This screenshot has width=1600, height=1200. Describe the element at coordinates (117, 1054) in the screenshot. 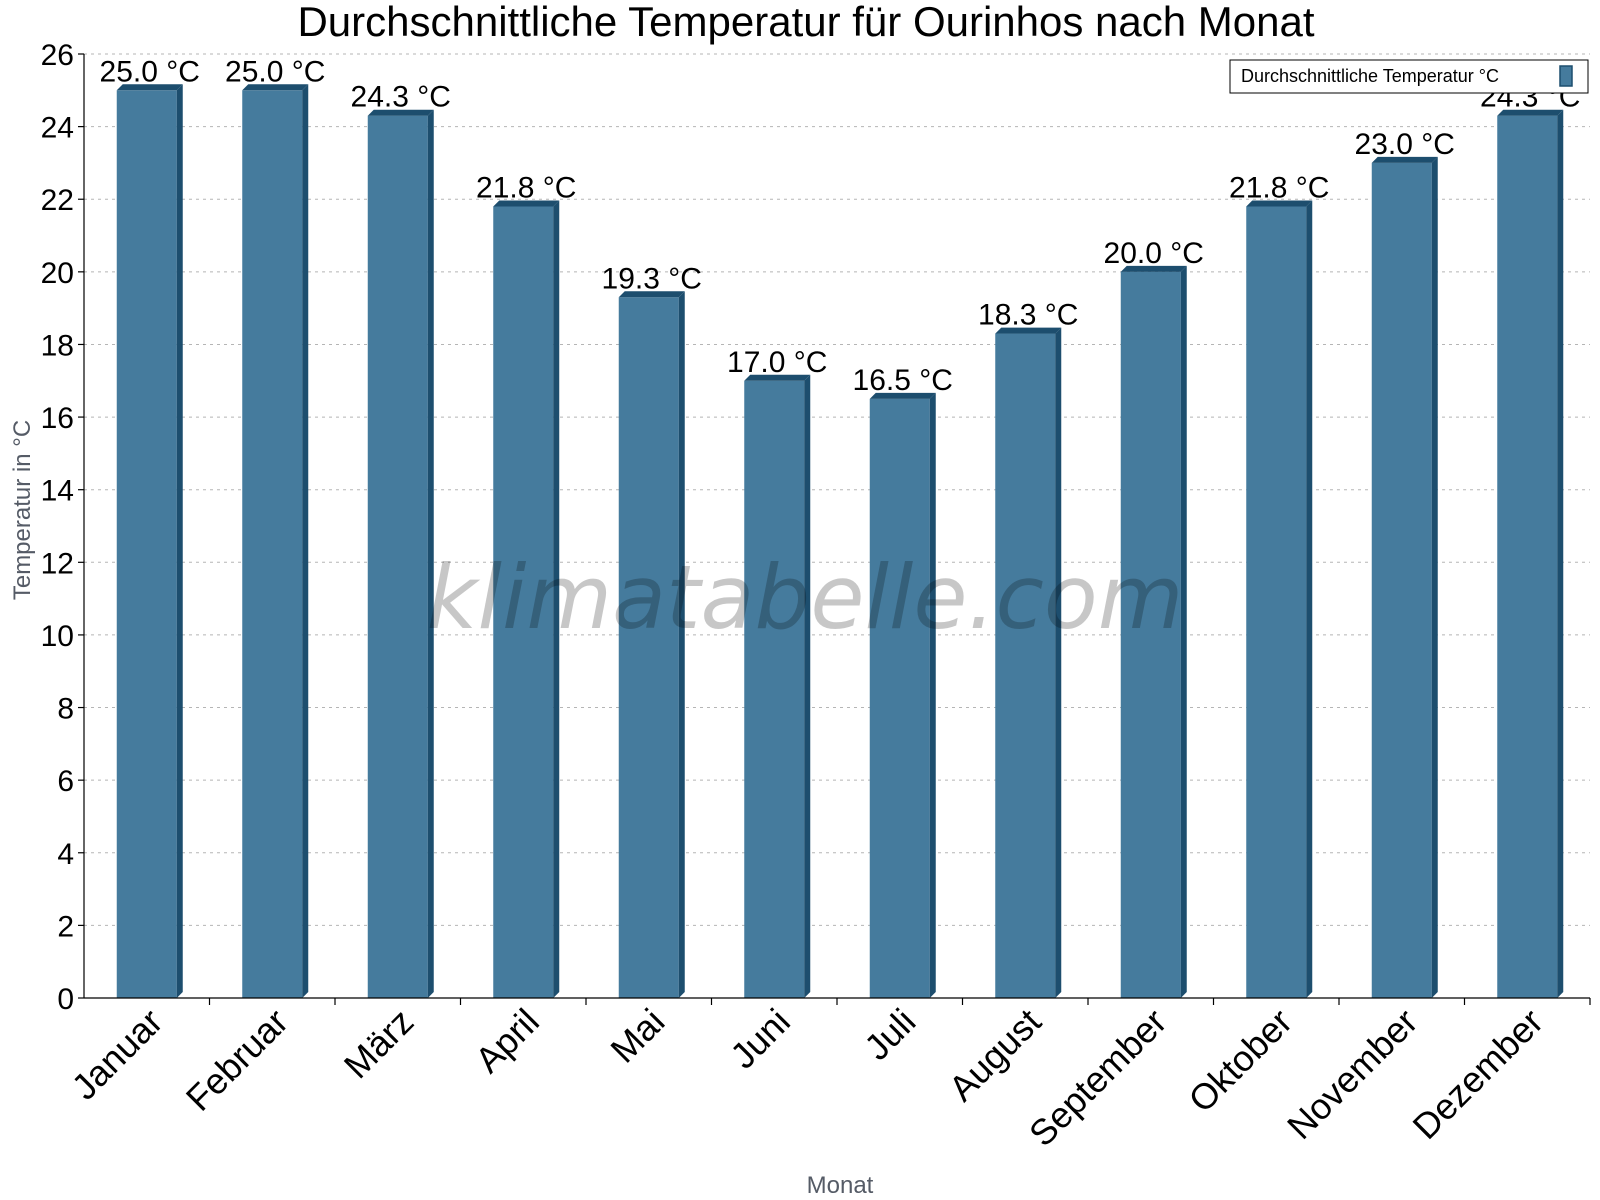

I see `x-tick-label-januar: Januar` at that location.